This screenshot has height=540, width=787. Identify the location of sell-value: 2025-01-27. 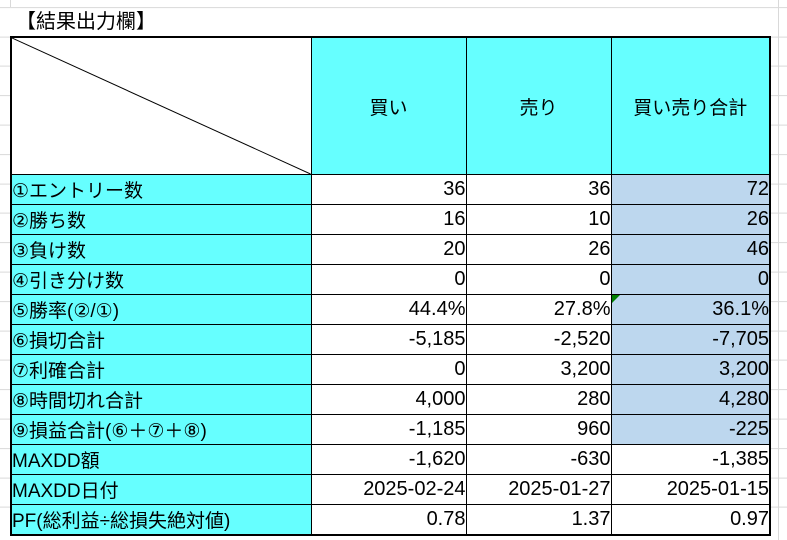
(538, 489).